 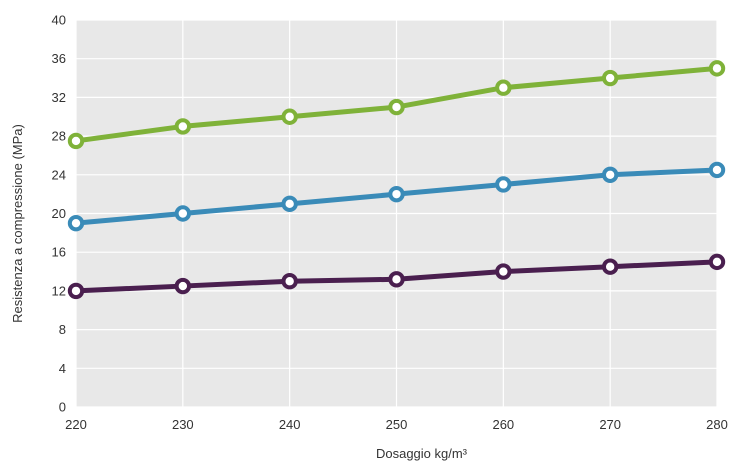 I want to click on x-tick-label: 250, so click(x=397, y=424).